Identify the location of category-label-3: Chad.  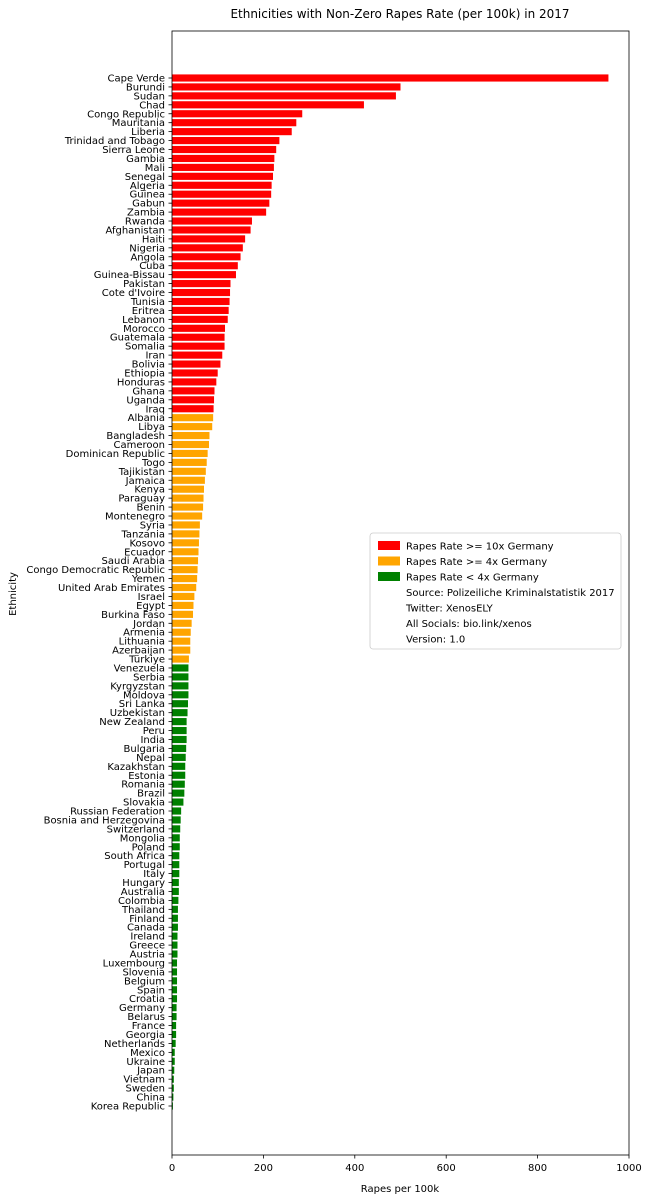
(152, 105).